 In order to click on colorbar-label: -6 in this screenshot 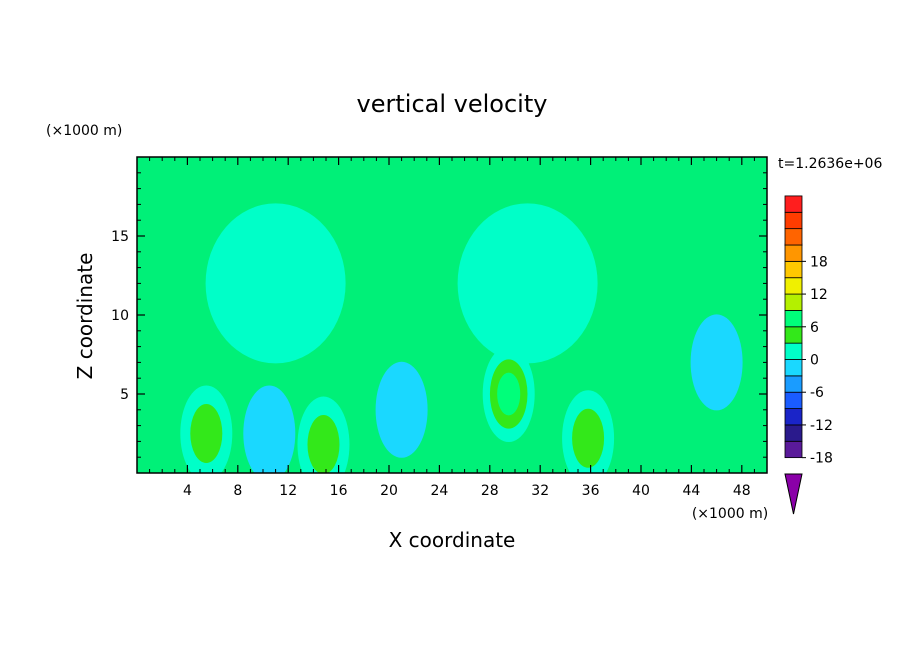, I will do `click(817, 393)`.